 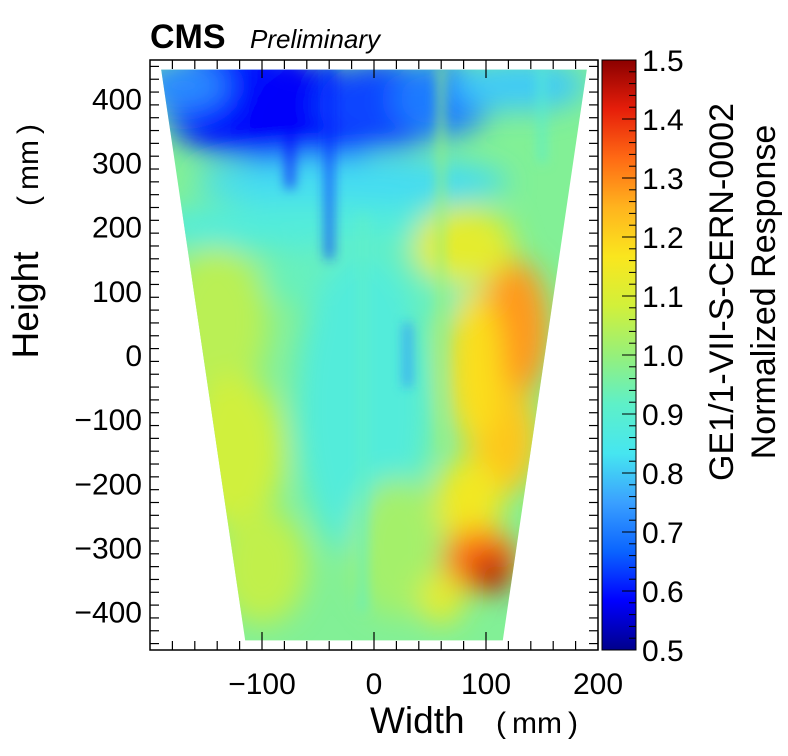 I want to click on x-tick-label: 200, so click(x=598, y=684).